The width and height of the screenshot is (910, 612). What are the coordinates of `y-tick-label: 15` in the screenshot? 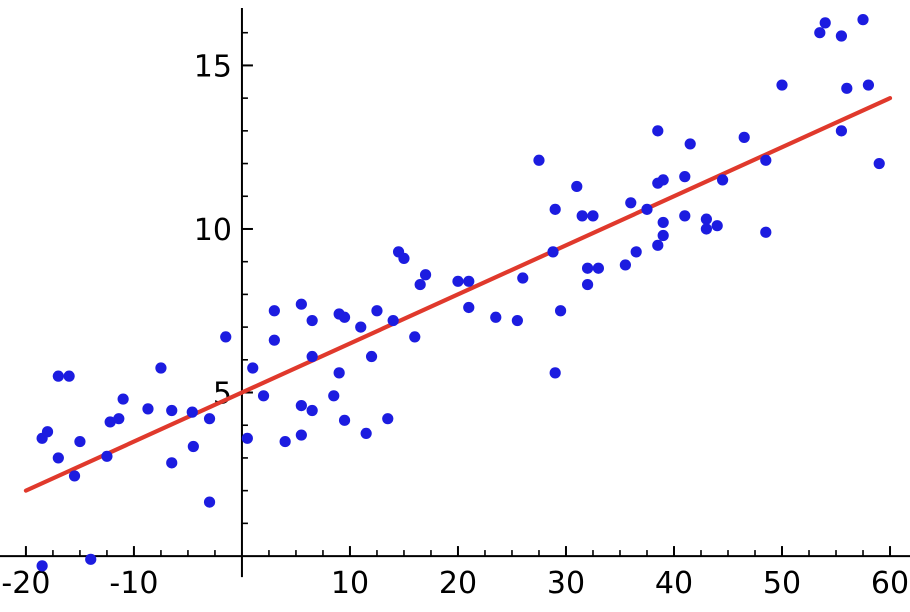 It's located at (213, 66).